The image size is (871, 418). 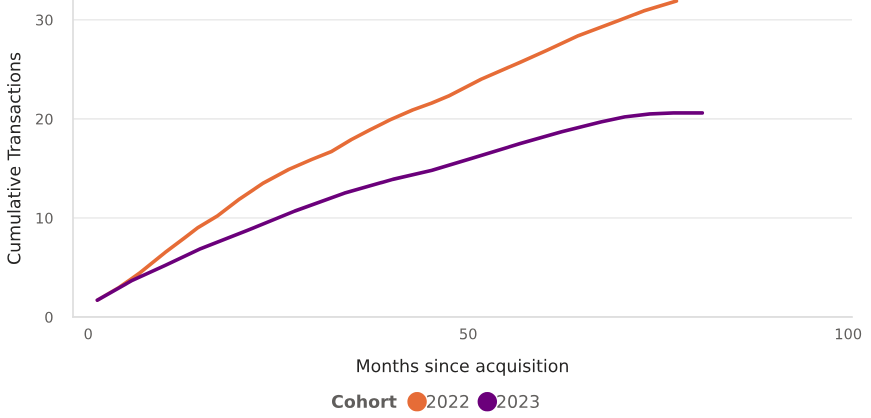 What do you see at coordinates (849, 334) in the screenshot?
I see `x-tick-label: 100` at bounding box center [849, 334].